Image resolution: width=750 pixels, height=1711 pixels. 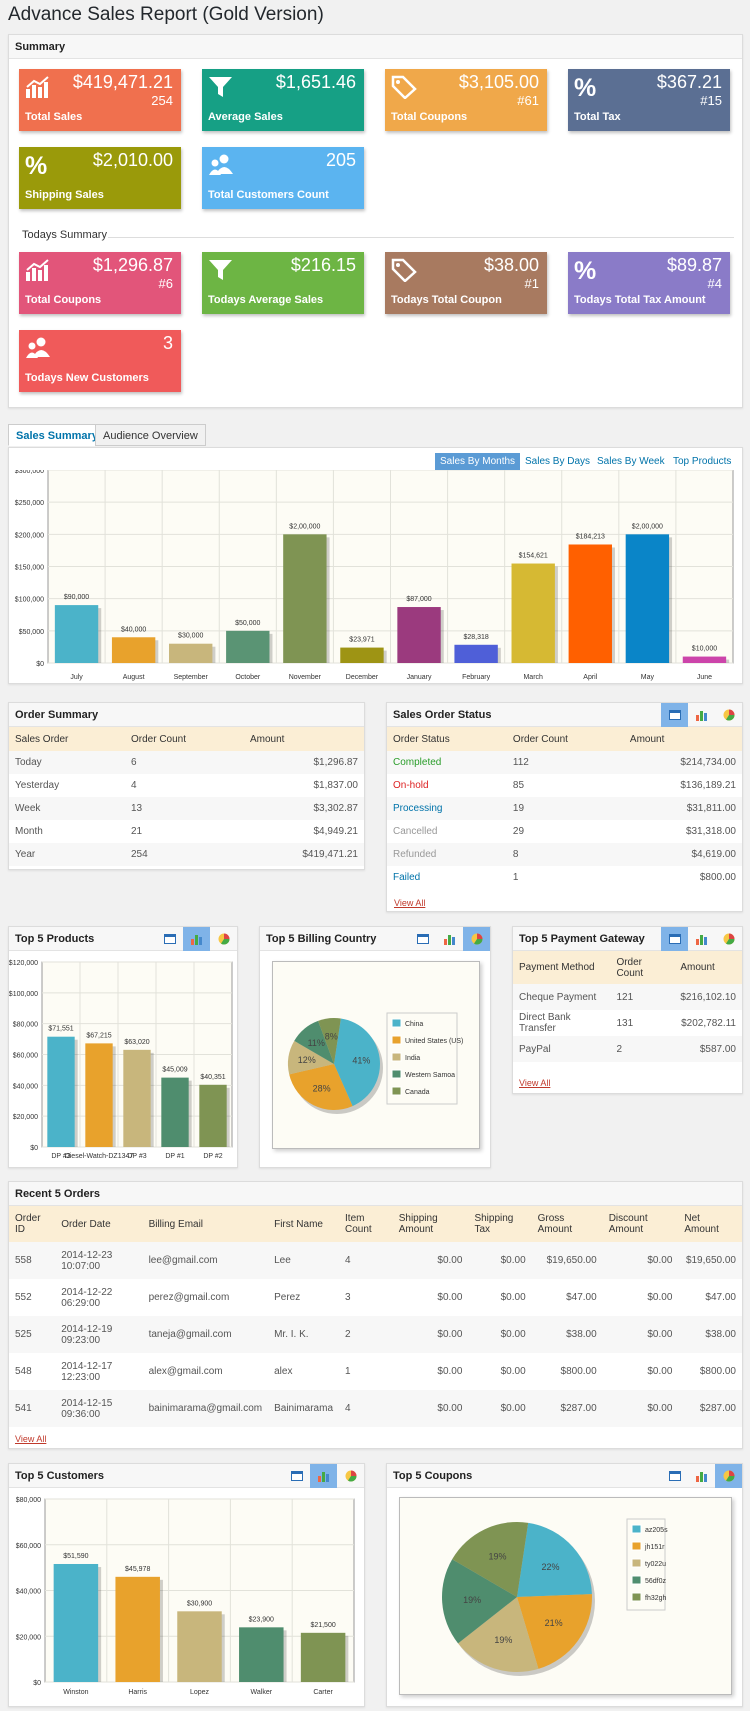 I want to click on today-summary-card: % $89.87 #4 Todays Total Tax Amount, so click(x=649, y=283).